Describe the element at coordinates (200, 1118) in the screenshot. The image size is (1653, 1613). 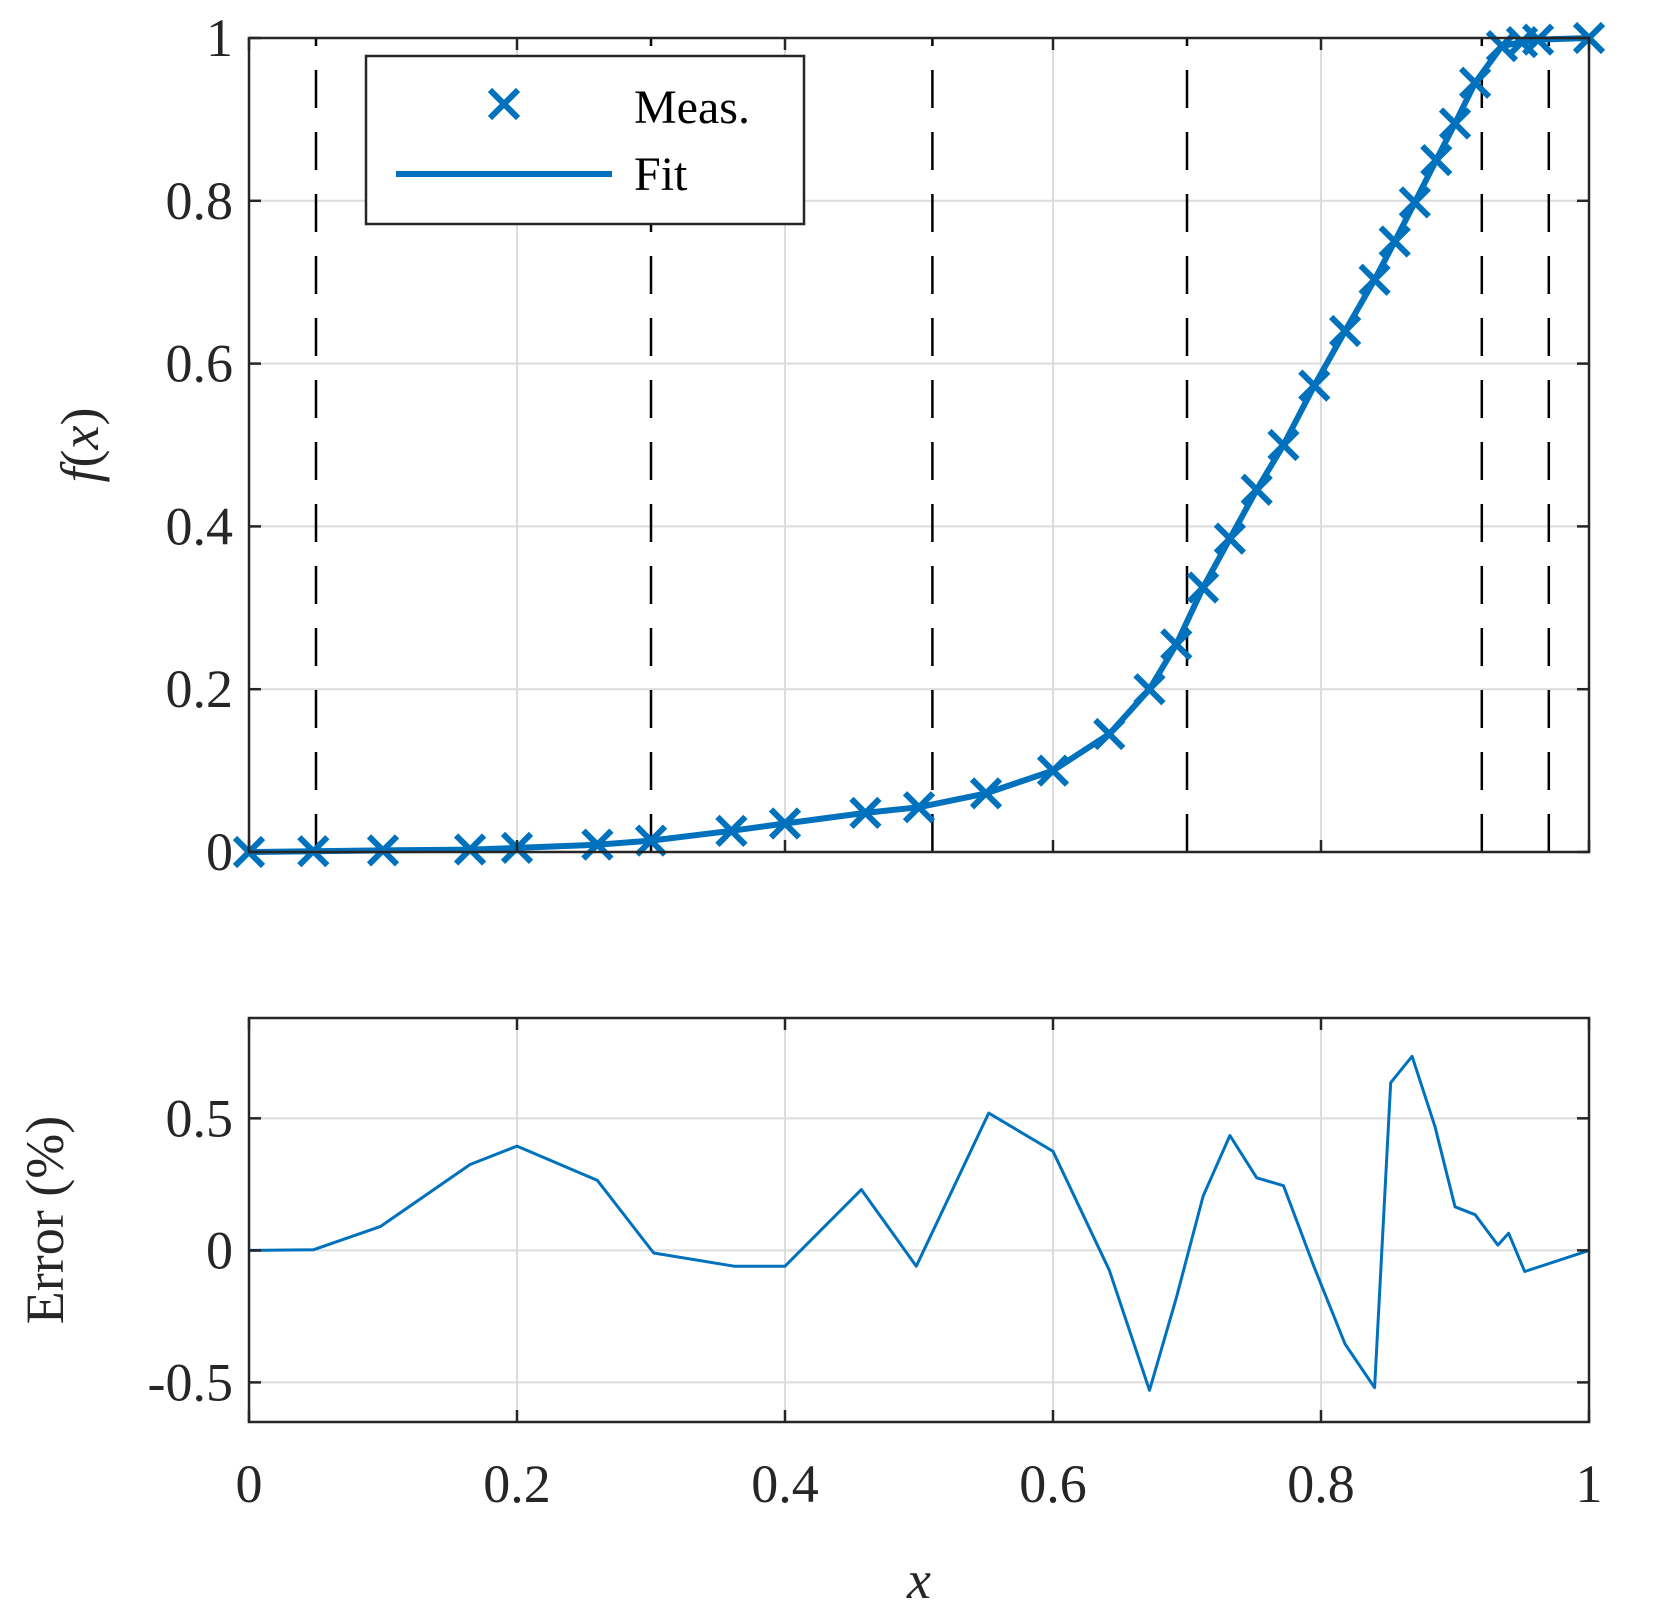
I see `error-y-tick-label: 0.5` at that location.